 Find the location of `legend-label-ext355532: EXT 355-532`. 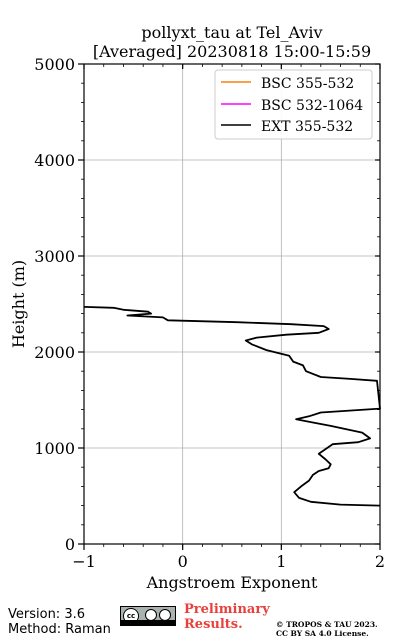

legend-label-ext355532: EXT 355-532 is located at coordinates (307, 127).